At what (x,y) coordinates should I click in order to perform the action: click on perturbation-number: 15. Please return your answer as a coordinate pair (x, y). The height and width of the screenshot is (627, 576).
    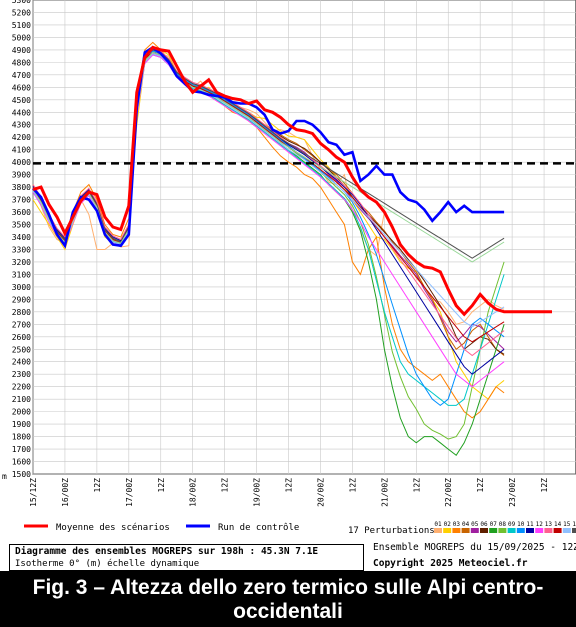
    Looking at the image, I should click on (567, 524).